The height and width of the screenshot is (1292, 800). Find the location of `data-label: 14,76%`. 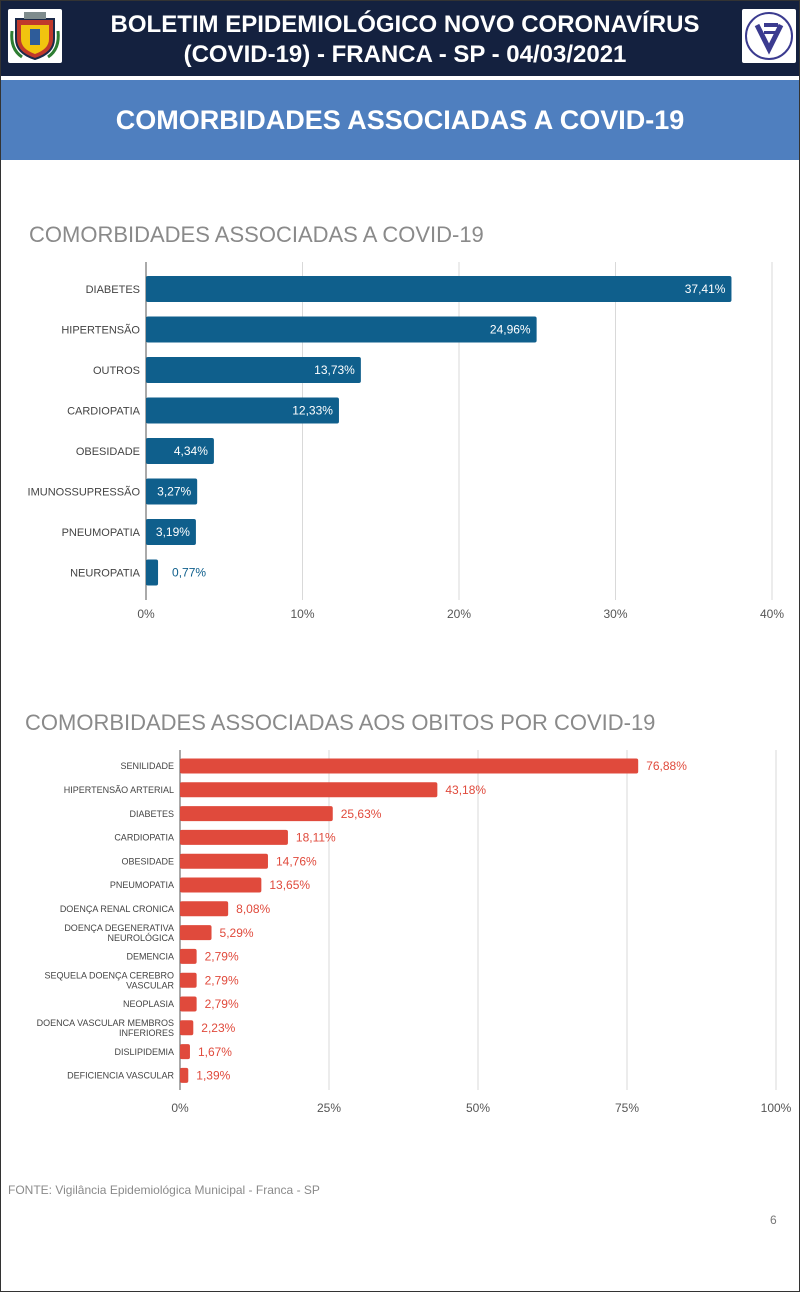

data-label: 14,76% is located at coordinates (296, 861).